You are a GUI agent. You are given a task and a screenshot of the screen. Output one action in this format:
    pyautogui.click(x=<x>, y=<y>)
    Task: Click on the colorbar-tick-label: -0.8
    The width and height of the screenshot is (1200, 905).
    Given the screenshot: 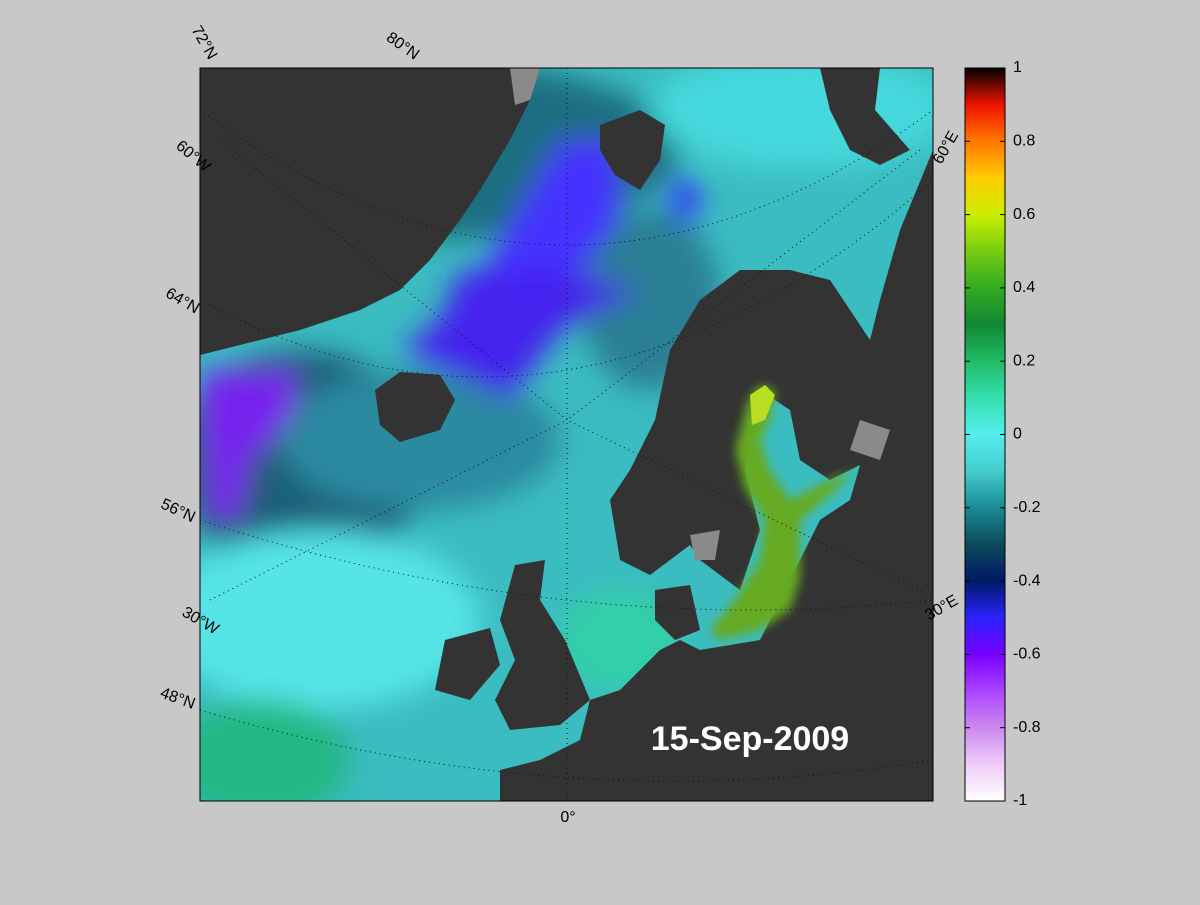 What is the action you would take?
    pyautogui.click(x=1027, y=727)
    